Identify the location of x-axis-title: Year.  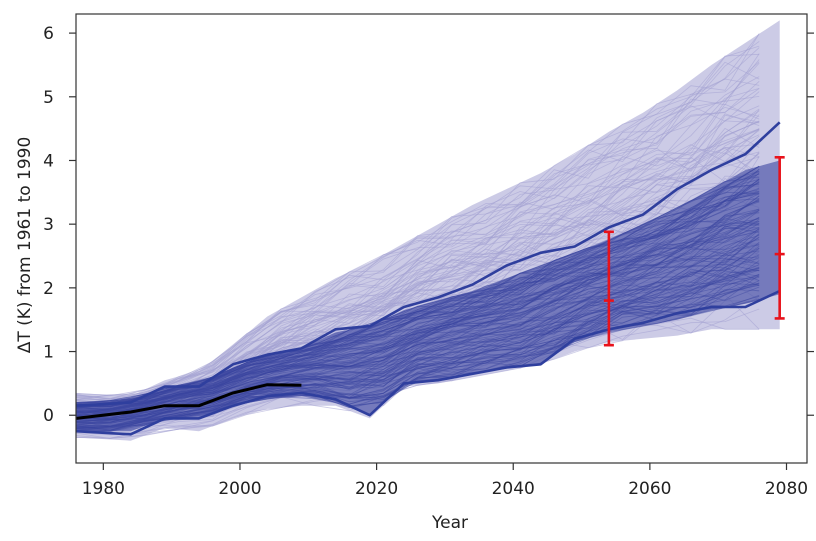
(449, 523).